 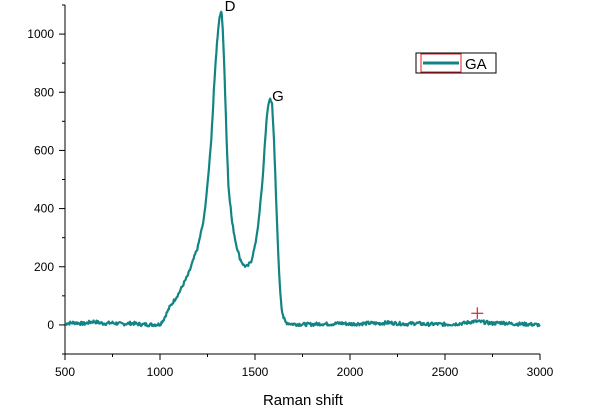 What do you see at coordinates (445, 372) in the screenshot?
I see `x-tick-label: 2500` at bounding box center [445, 372].